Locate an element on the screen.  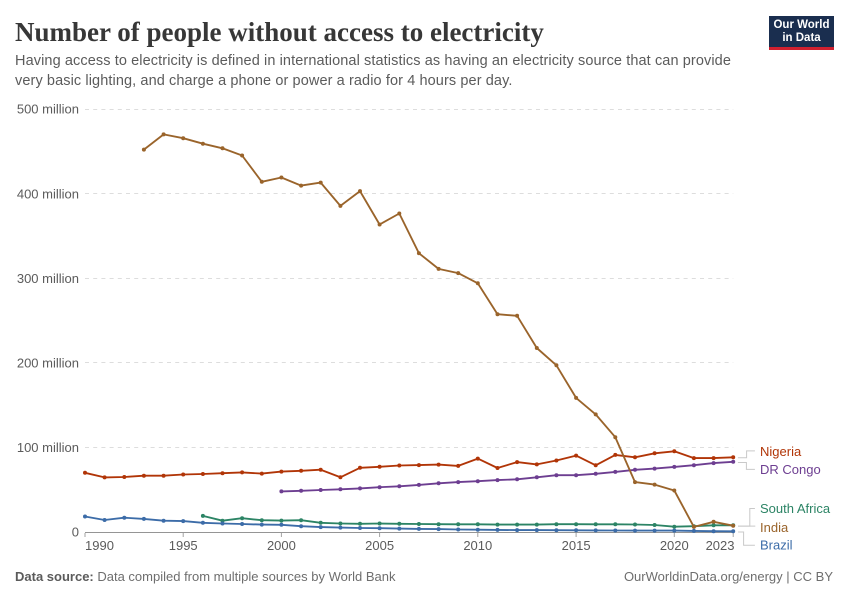
svg-text: 100 million is located at coordinates (48, 447).